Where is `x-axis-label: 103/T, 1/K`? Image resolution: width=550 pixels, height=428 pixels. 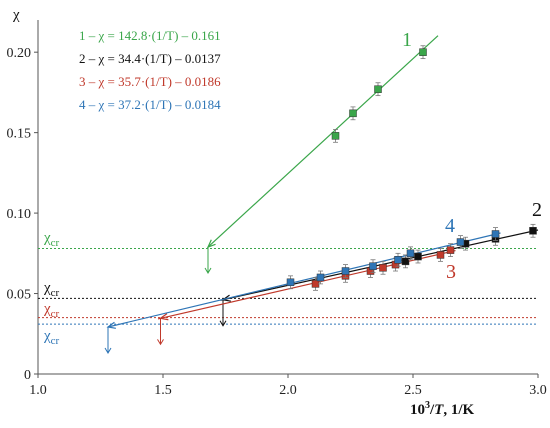
x-axis-label: 103/T, 1/K is located at coordinates (442, 409).